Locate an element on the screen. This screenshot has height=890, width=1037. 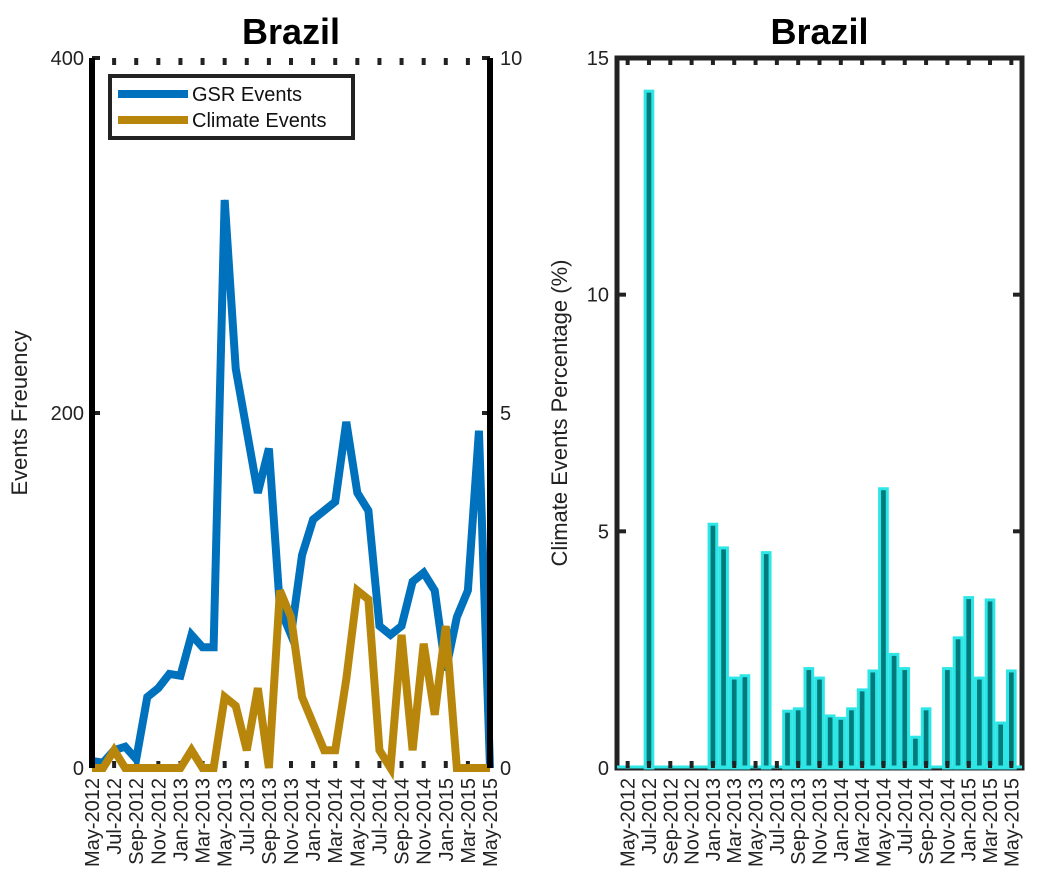
legend-label: Climate Events is located at coordinates (259, 121).